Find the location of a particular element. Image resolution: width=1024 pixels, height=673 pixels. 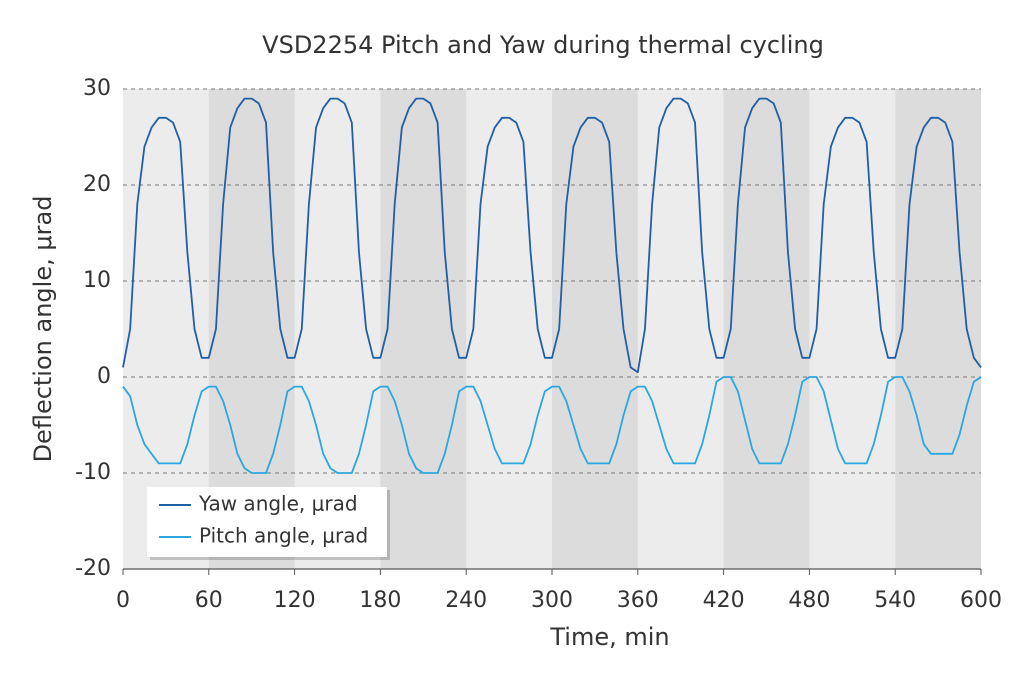

x-tick-label: 60 is located at coordinates (209, 600).